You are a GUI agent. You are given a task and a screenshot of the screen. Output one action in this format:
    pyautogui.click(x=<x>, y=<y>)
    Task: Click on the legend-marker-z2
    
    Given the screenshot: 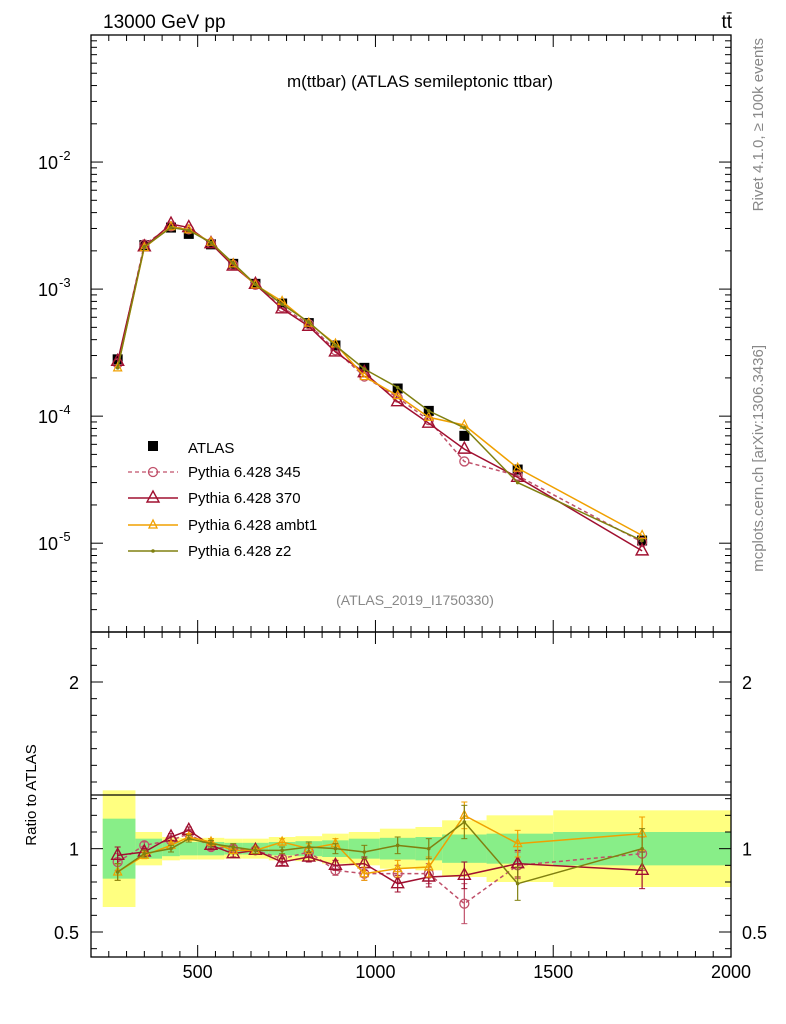 What is the action you would take?
    pyautogui.click(x=153, y=551)
    